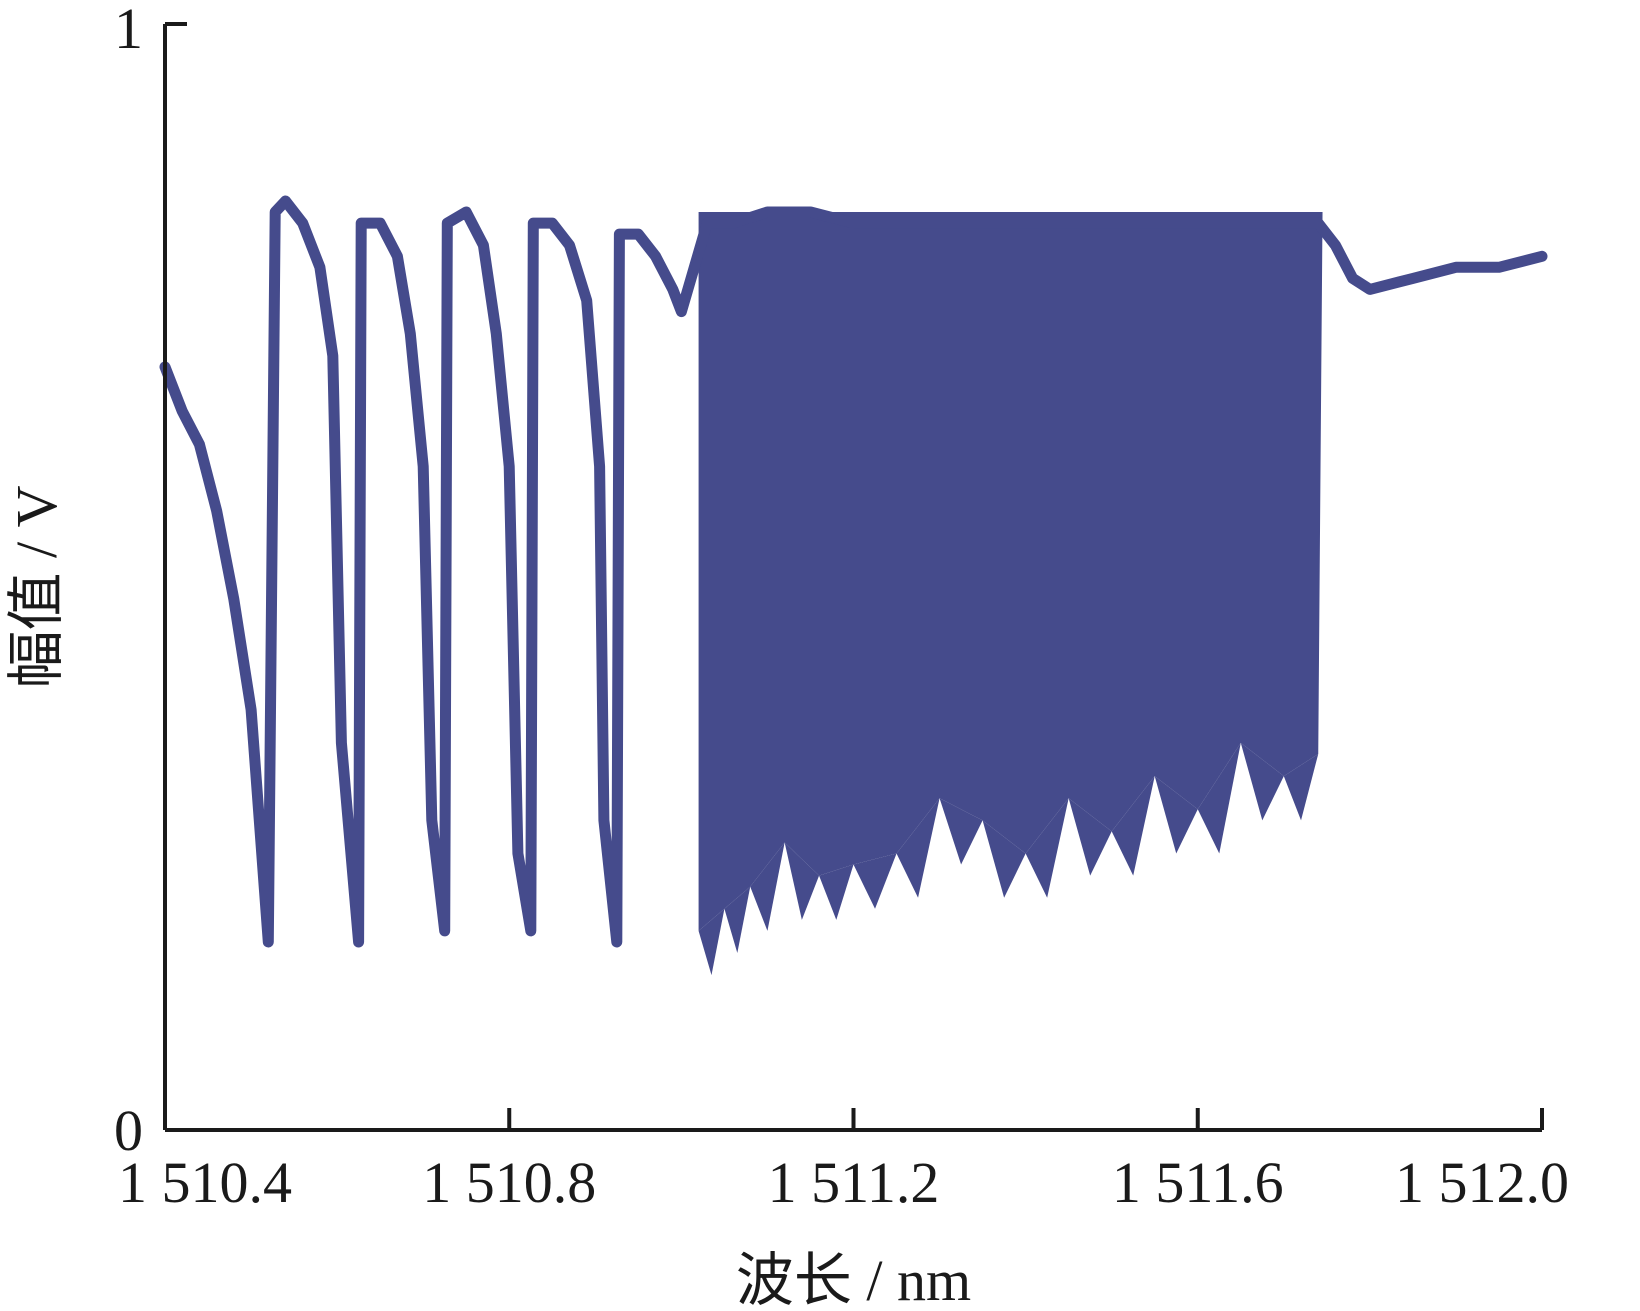 The image size is (1640, 1311). What do you see at coordinates (1198, 1182) in the screenshot?
I see `x-tick-label: 1 511.6` at bounding box center [1198, 1182].